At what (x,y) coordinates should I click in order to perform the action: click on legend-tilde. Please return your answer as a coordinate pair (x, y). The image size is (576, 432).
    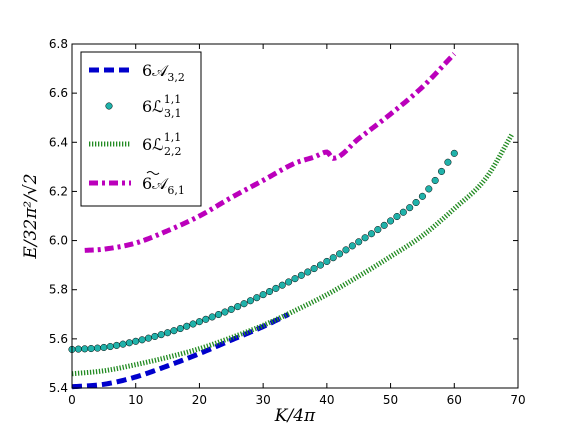
    Looking at the image, I should click on (153, 173).